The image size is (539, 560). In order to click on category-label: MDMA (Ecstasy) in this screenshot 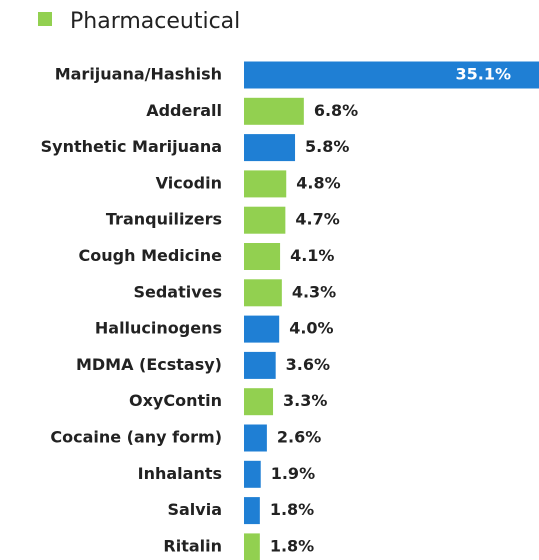, I will do `click(149, 364)`.